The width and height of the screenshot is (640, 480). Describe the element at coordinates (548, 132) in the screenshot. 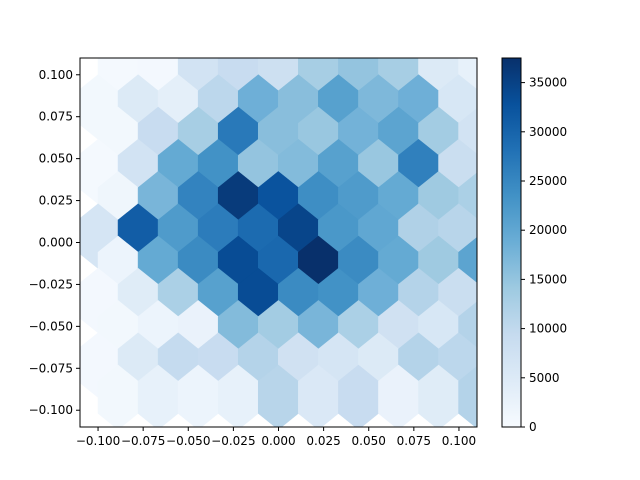

I see `colorbar-tick-label: 30000` at that location.